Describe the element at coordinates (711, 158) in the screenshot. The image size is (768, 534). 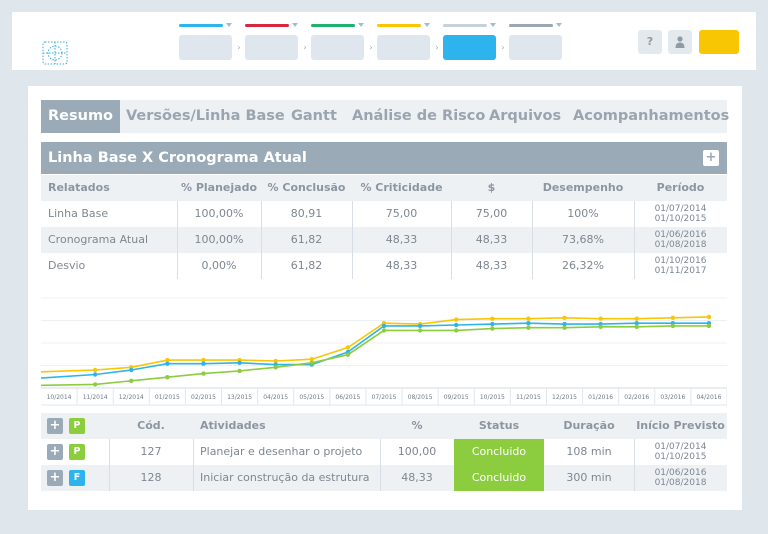
I see `expand-button: +` at that location.